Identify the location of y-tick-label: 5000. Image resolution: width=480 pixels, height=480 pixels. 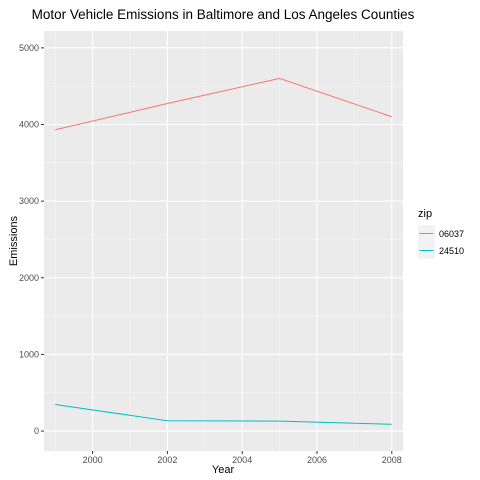
(29, 48).